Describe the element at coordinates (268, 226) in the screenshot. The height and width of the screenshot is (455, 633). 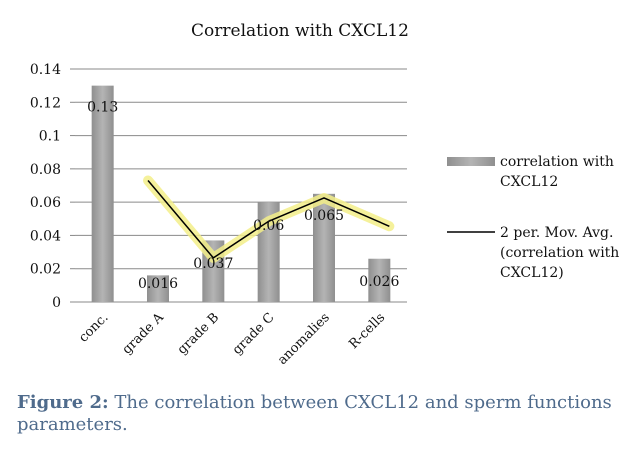
I see `data-label: 0.06` at that location.